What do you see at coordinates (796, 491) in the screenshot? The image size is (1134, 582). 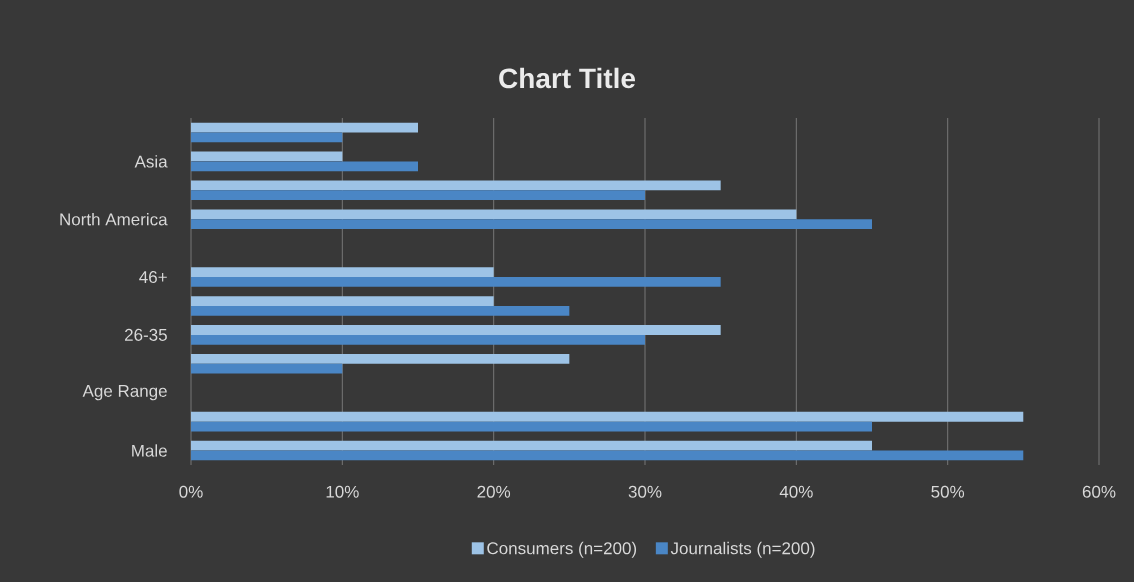 I see `x-tick-label: 40%` at bounding box center [796, 491].